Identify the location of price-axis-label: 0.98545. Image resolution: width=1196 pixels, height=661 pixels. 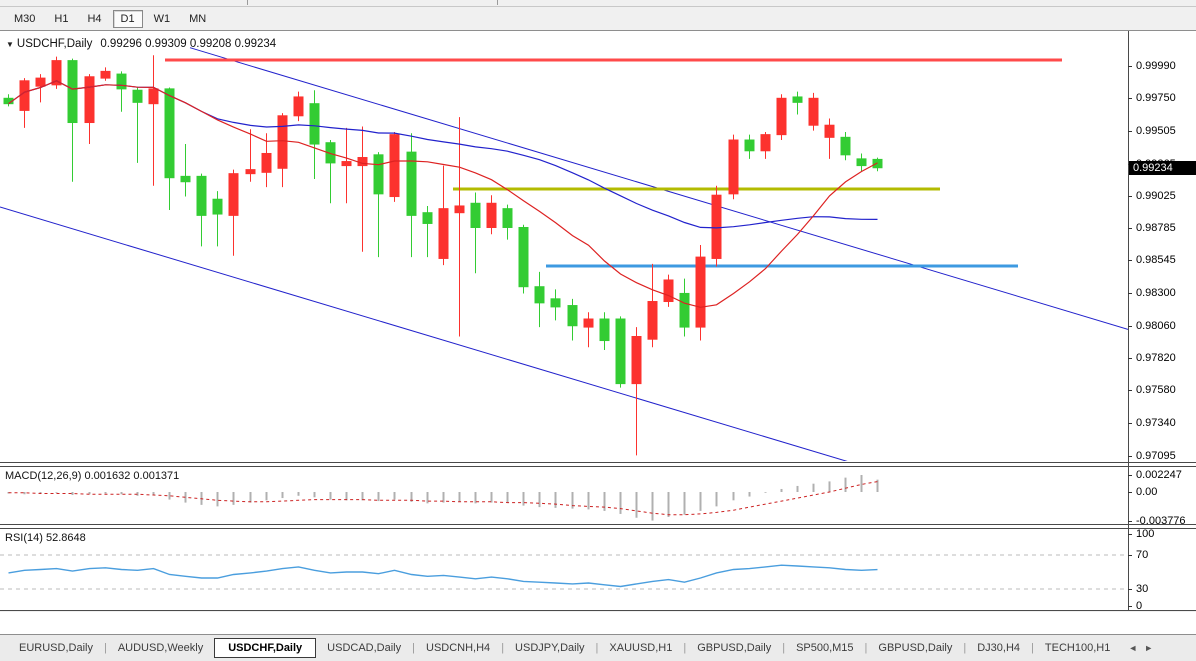
(1156, 260).